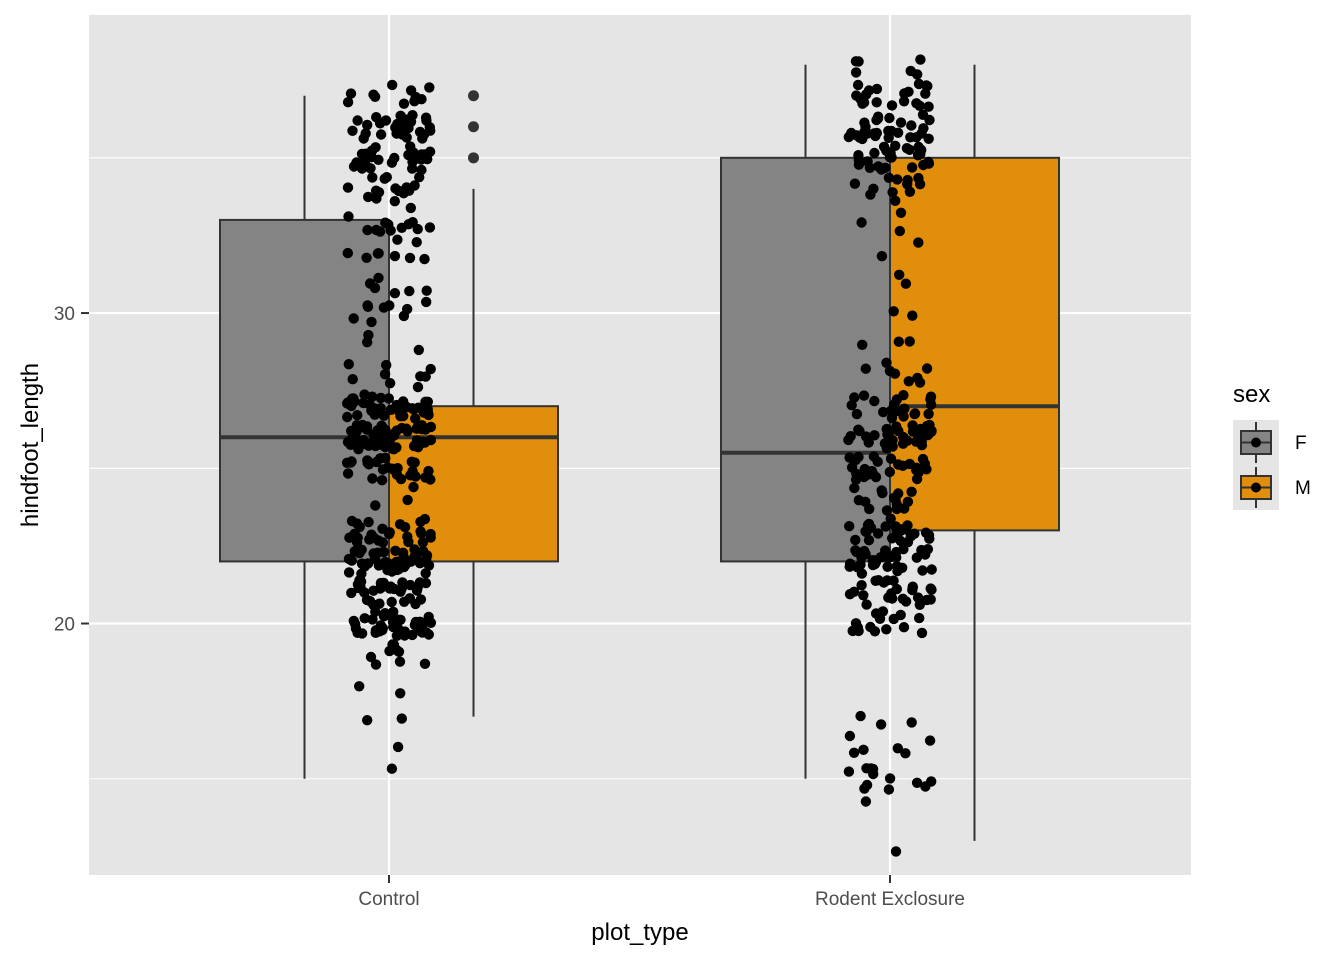 This screenshot has width=1344, height=960. What do you see at coordinates (1303, 488) in the screenshot?
I see `legend-label: M` at bounding box center [1303, 488].